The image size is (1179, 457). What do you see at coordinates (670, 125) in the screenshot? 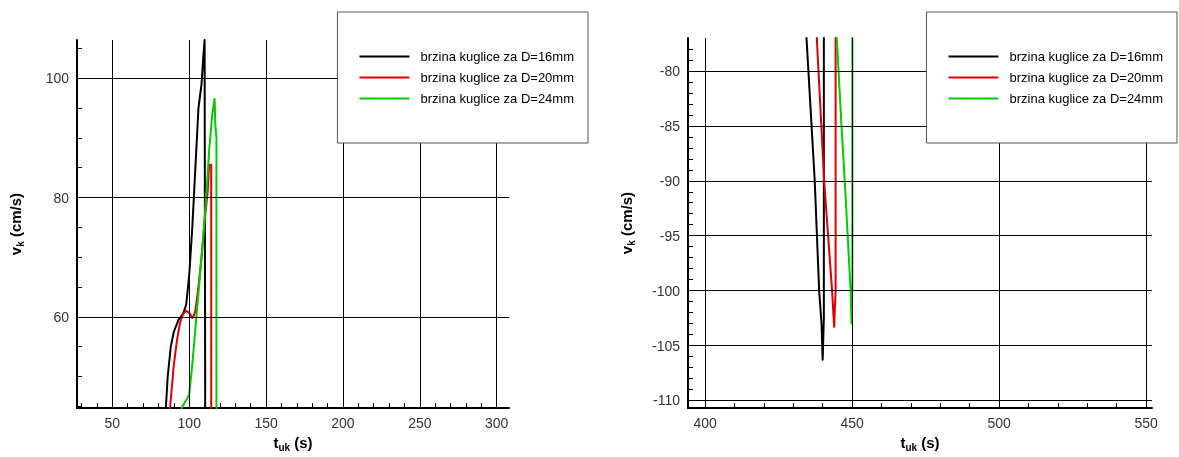
I see `y-tick-label: -85` at bounding box center [670, 125].